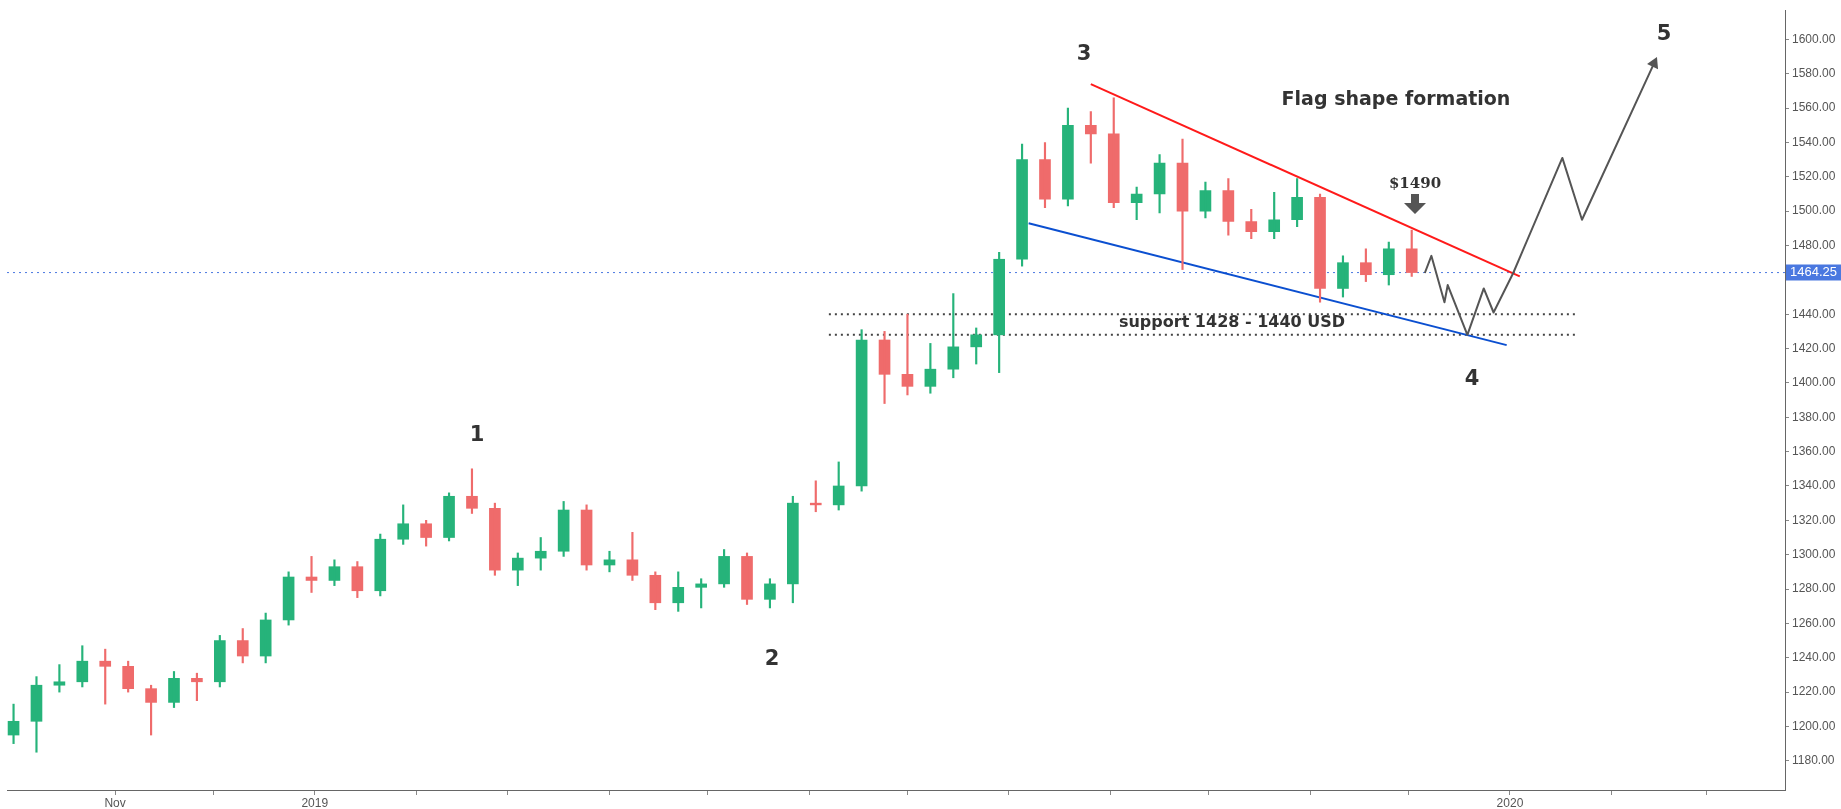 Image resolution: width=1841 pixels, height=809 pixels. I want to click on x-tick-label: Nov, so click(115, 802).